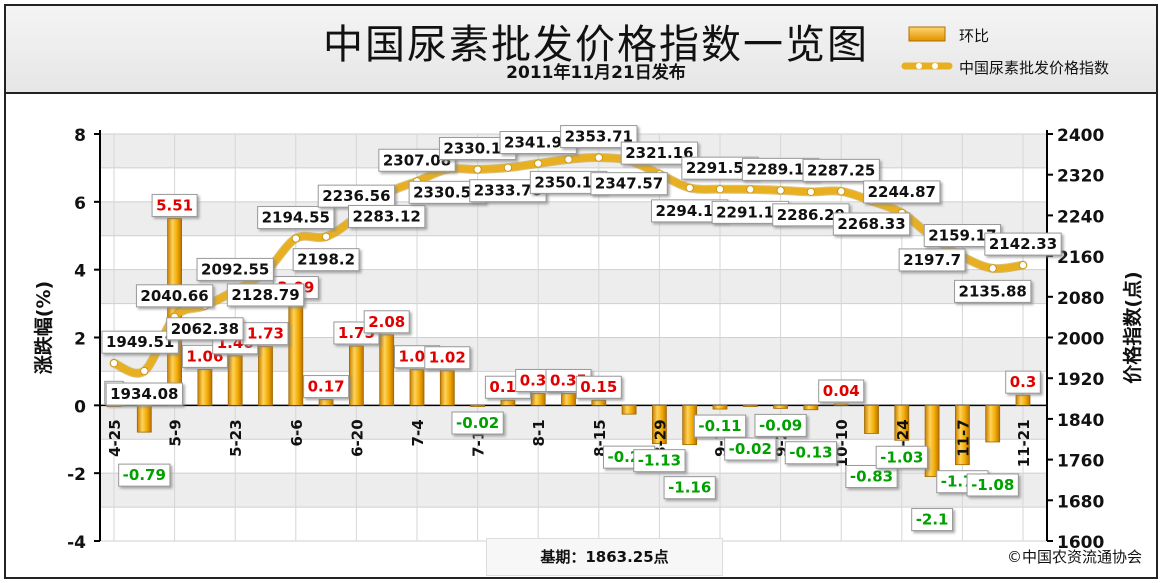  I want to click on bar-value-label-text: -2.1, so click(932, 520).